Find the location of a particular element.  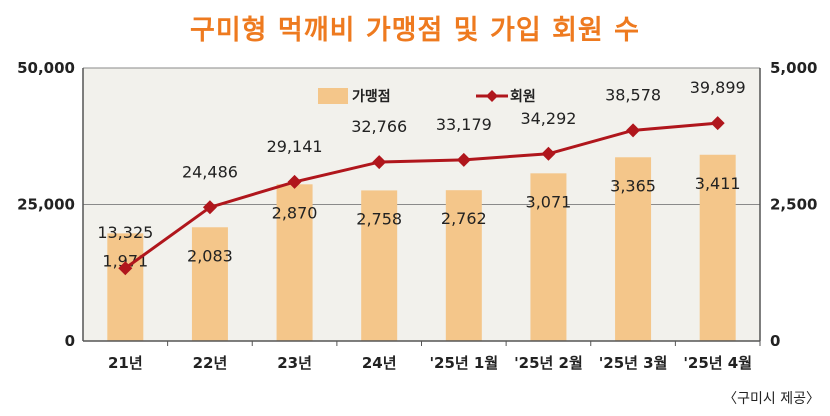

line-value-label: 34,292 is located at coordinates (548, 118).